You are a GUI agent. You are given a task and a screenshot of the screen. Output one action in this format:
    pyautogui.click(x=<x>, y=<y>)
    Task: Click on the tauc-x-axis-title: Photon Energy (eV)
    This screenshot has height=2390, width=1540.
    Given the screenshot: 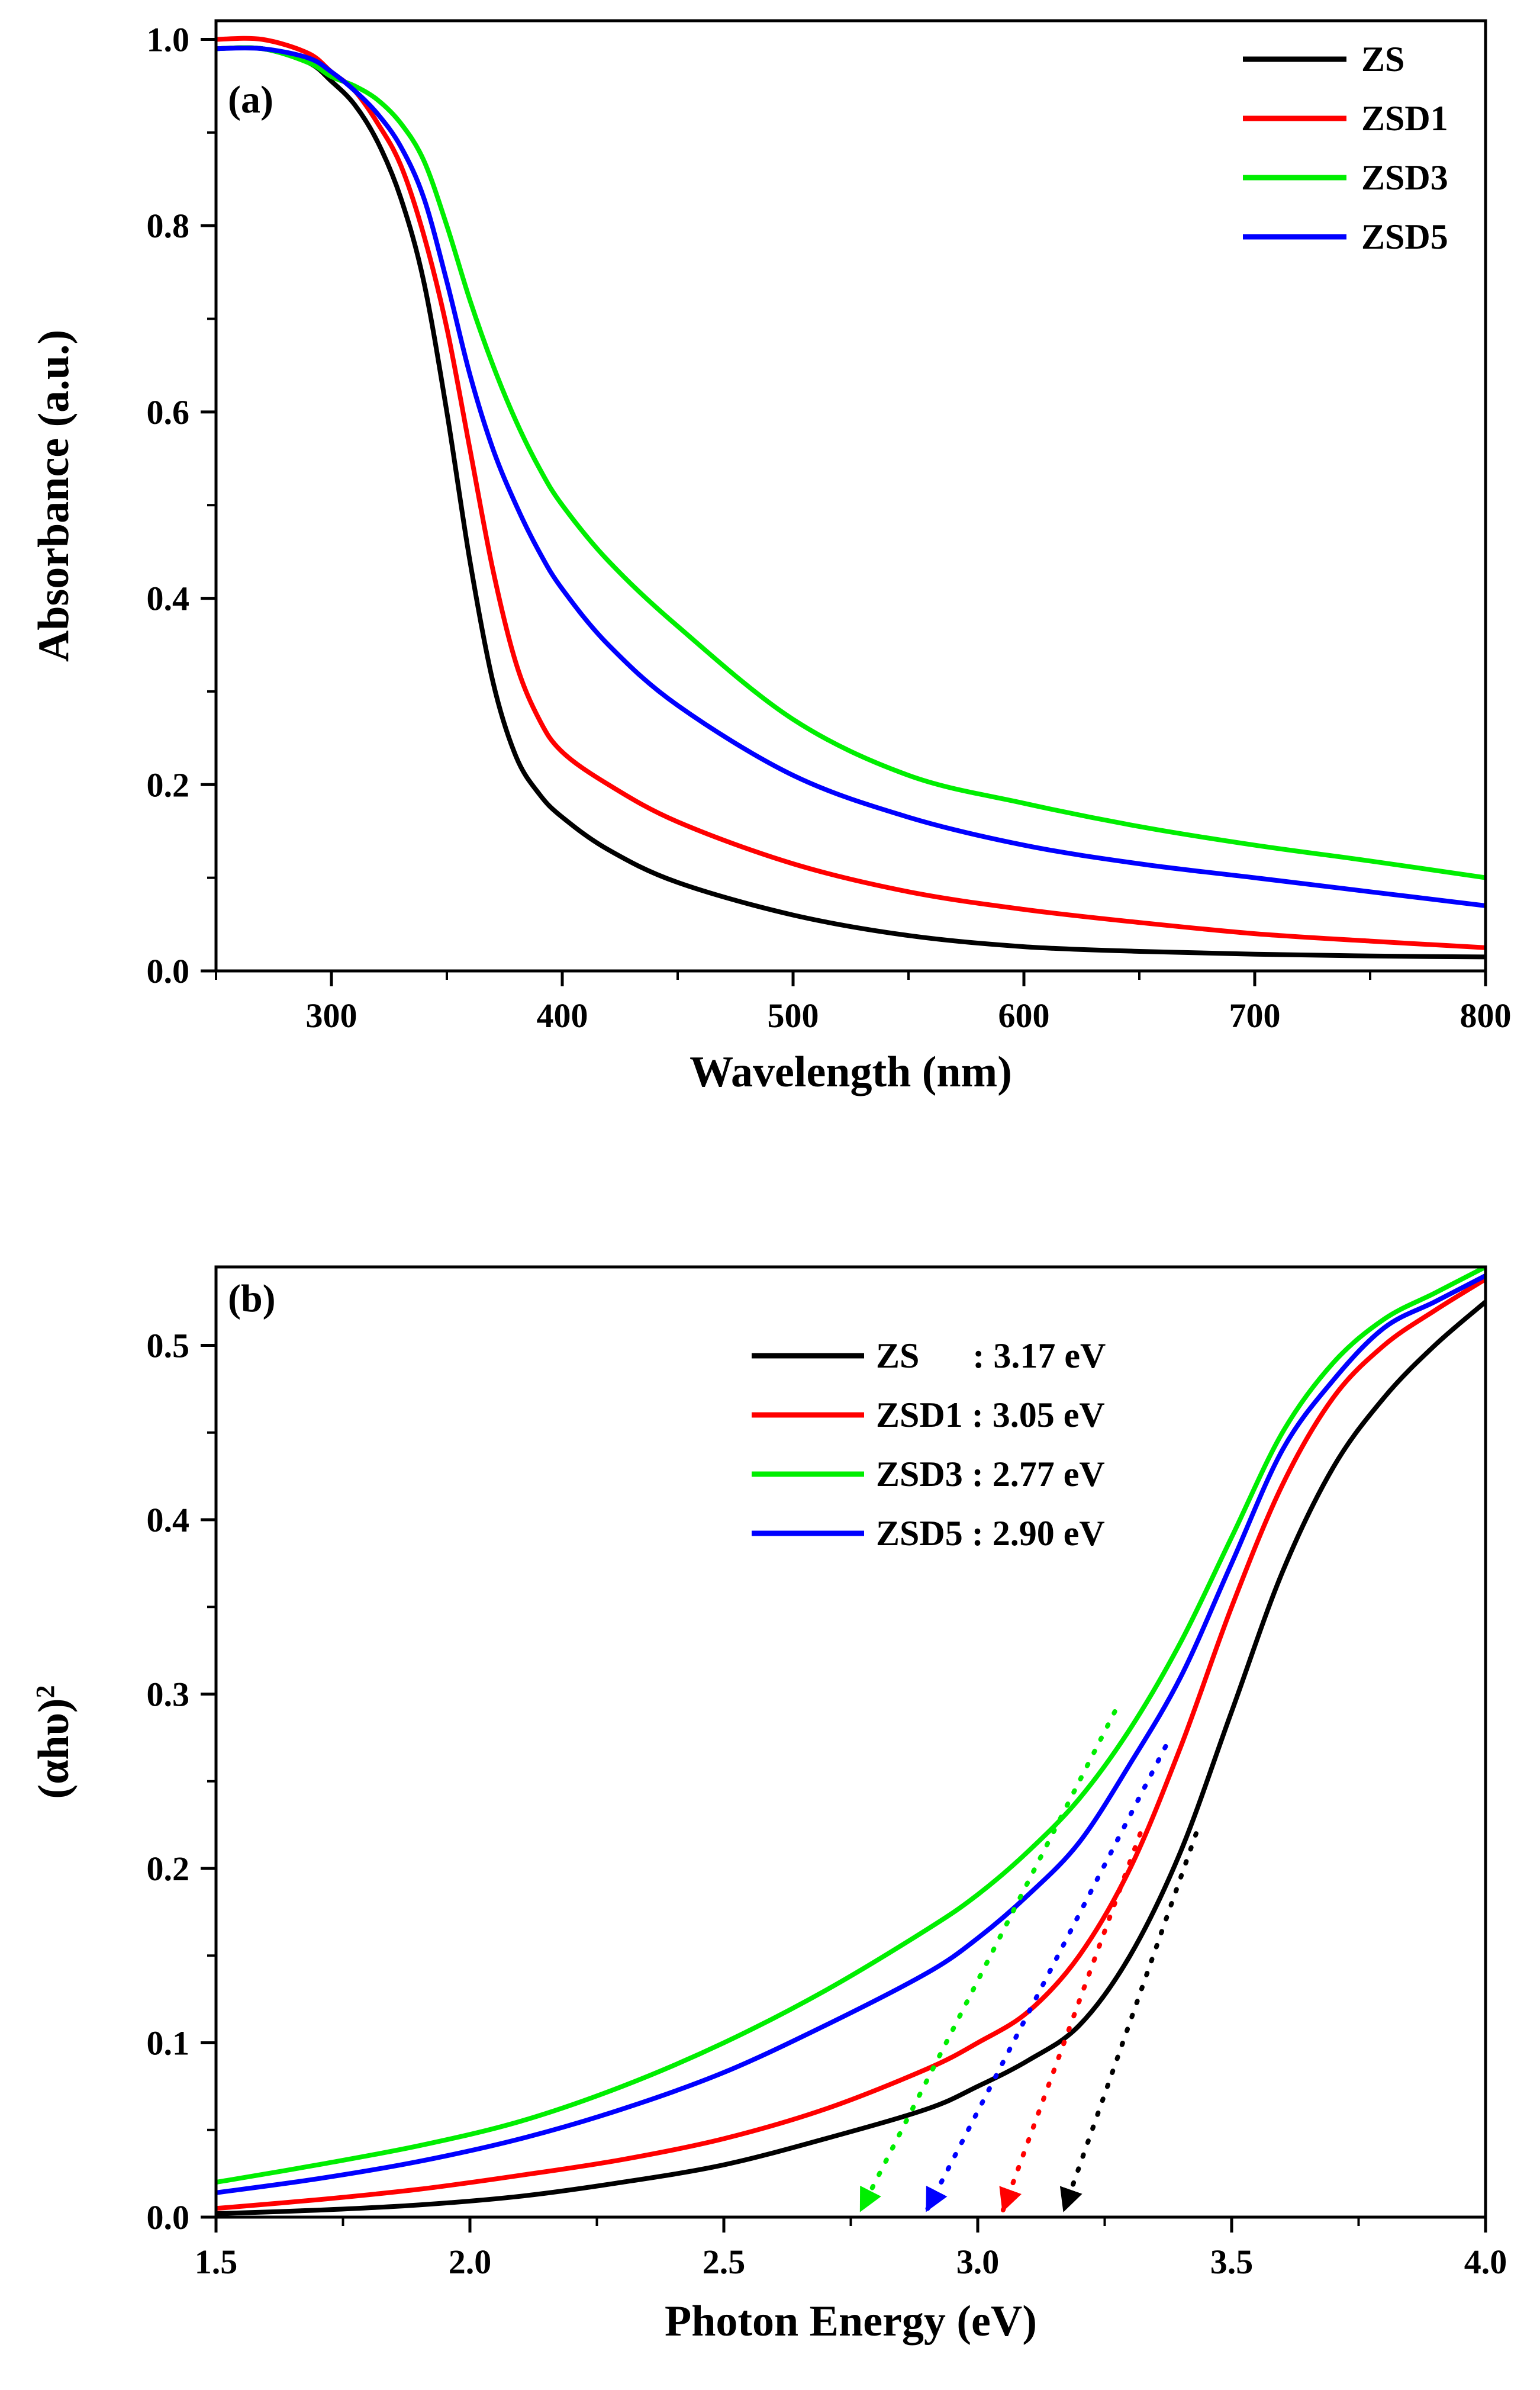 What is the action you would take?
    pyautogui.click(x=851, y=2321)
    